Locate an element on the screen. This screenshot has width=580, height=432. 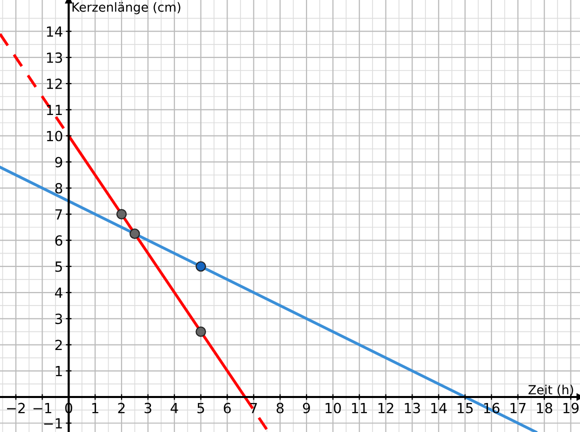
x-tick-label: 15 is located at coordinates (465, 408).